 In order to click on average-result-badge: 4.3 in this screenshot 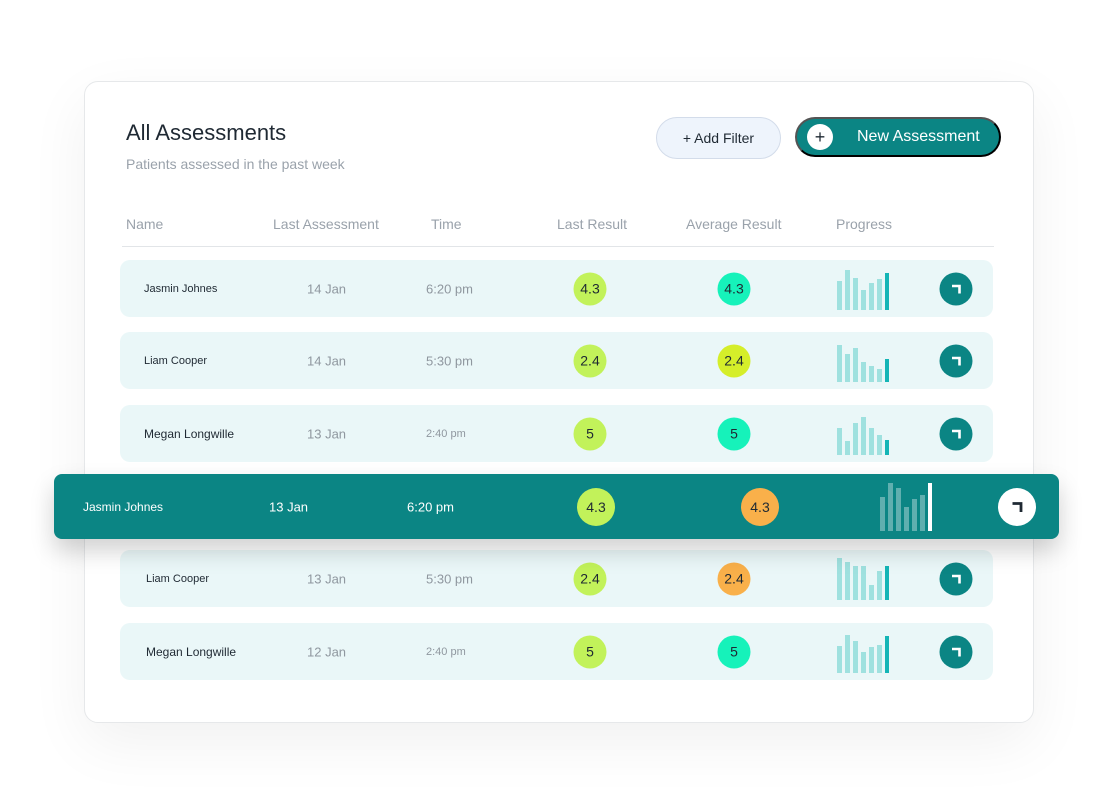, I will do `click(734, 288)`.